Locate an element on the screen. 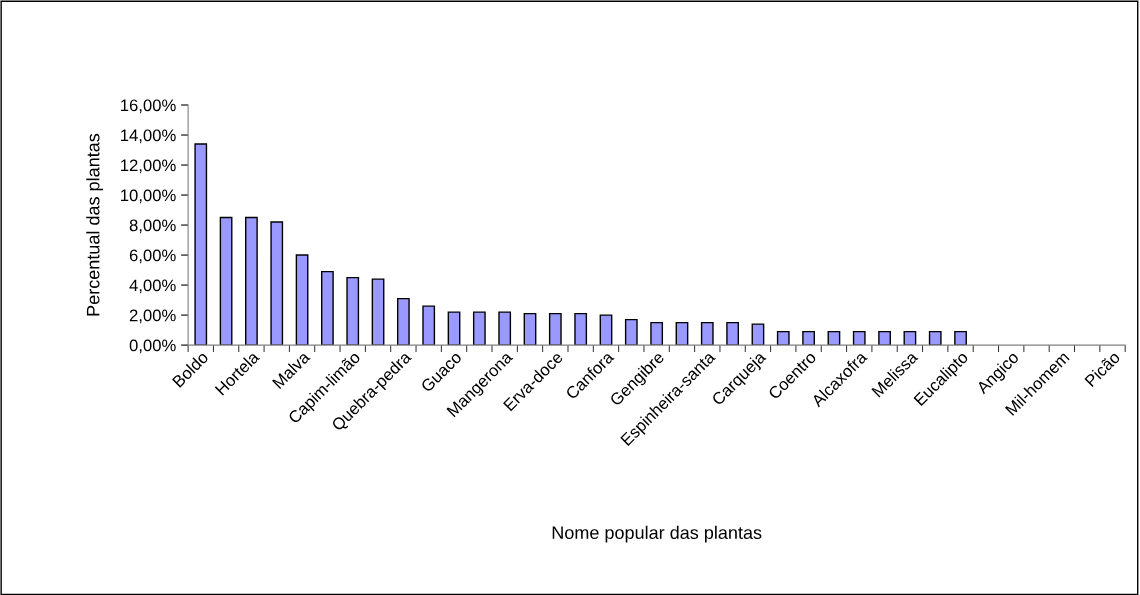  y-tick-label: 14,00% is located at coordinates (148, 136).